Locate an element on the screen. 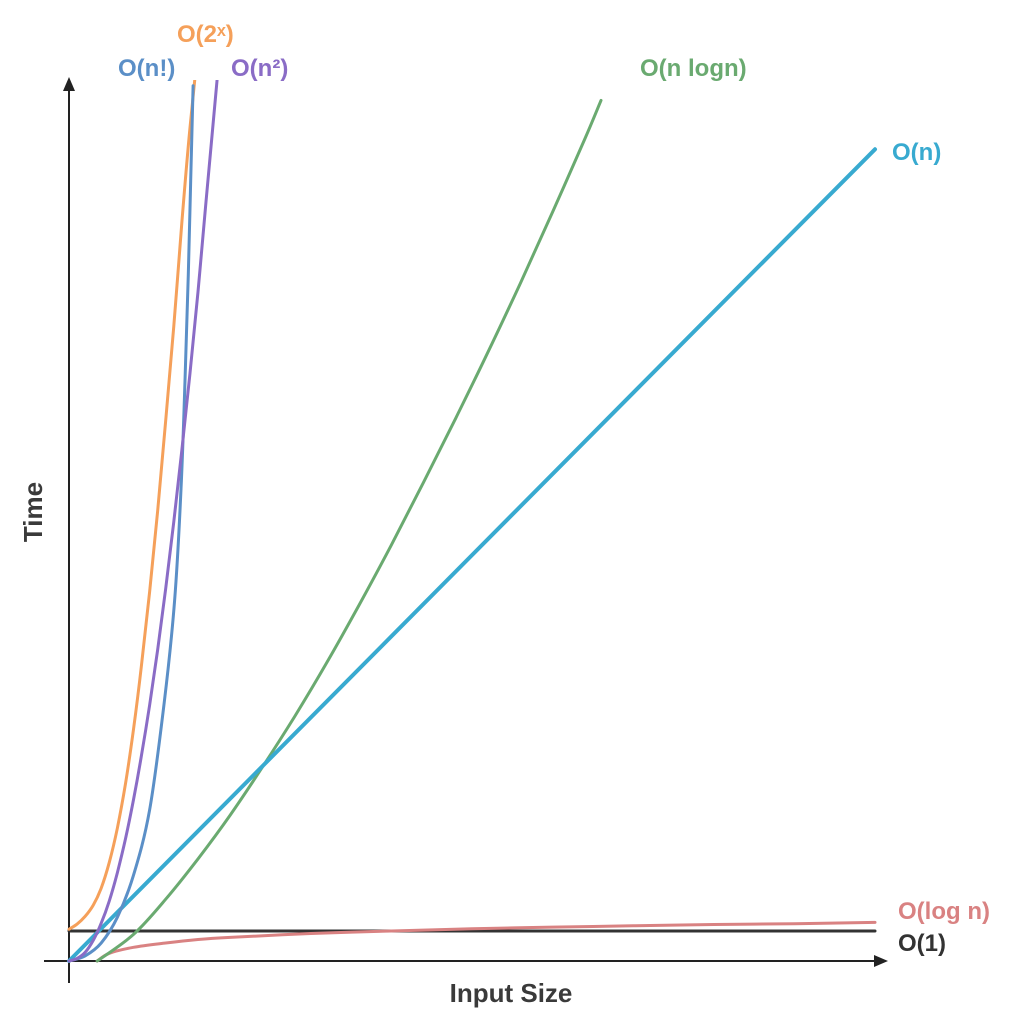 The width and height of the screenshot is (1024, 1024). series-line-factorial is located at coordinates (131, 523).